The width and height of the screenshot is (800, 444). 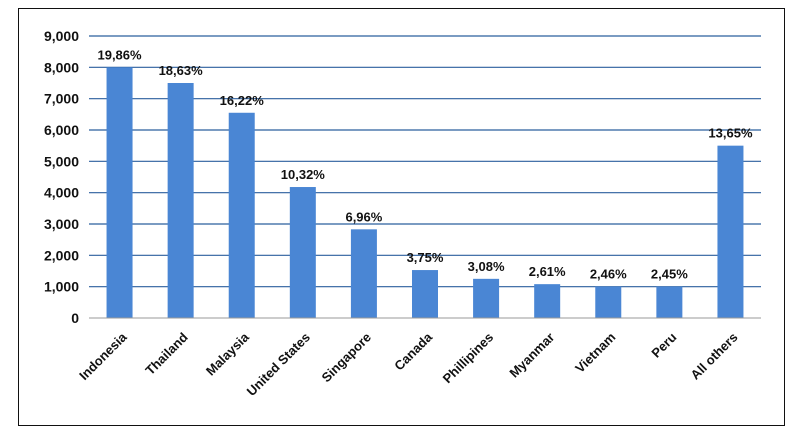 What do you see at coordinates (425, 257) in the screenshot?
I see `data-label: 3,75%` at bounding box center [425, 257].